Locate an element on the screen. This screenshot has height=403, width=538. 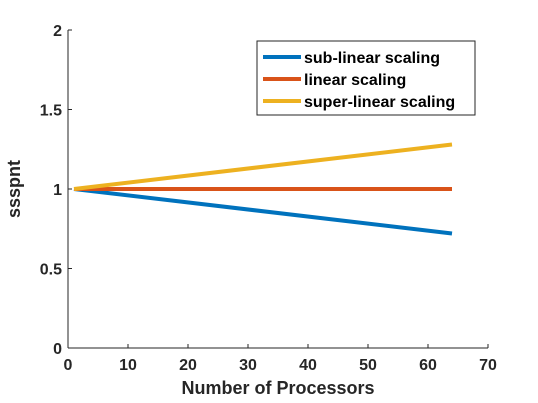
x-axis-label: Number of Processors is located at coordinates (277, 388).